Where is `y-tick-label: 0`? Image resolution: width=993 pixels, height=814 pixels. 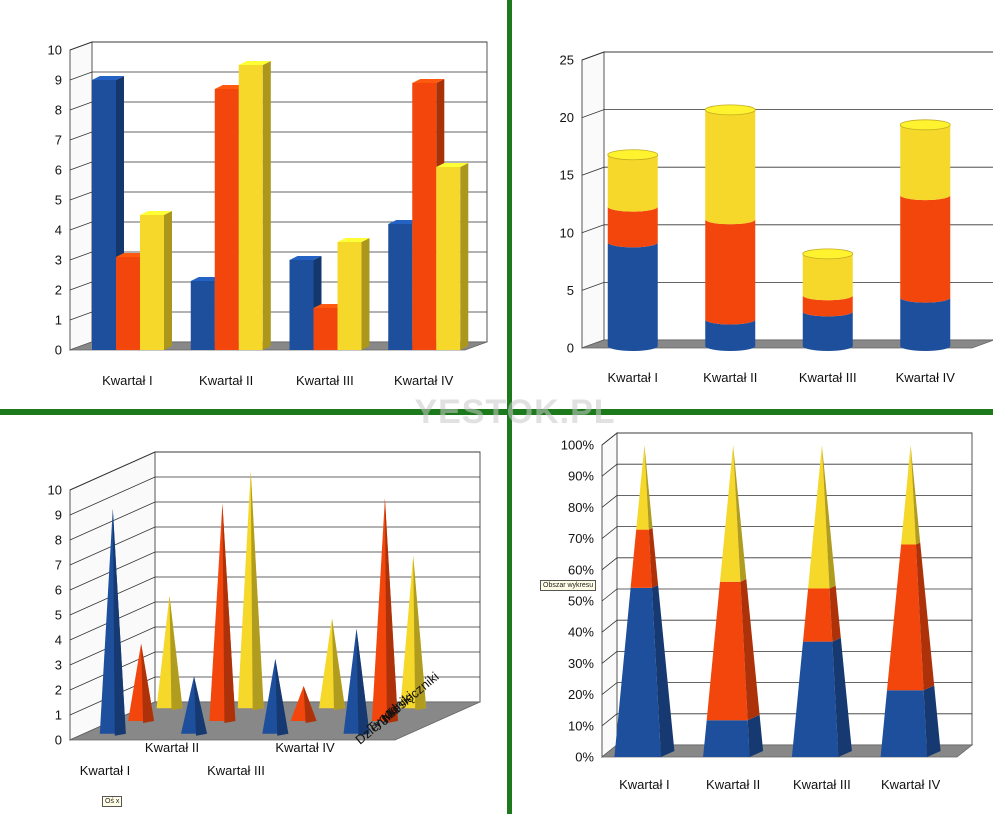
y-tick-label: 0 is located at coordinates (570, 348).